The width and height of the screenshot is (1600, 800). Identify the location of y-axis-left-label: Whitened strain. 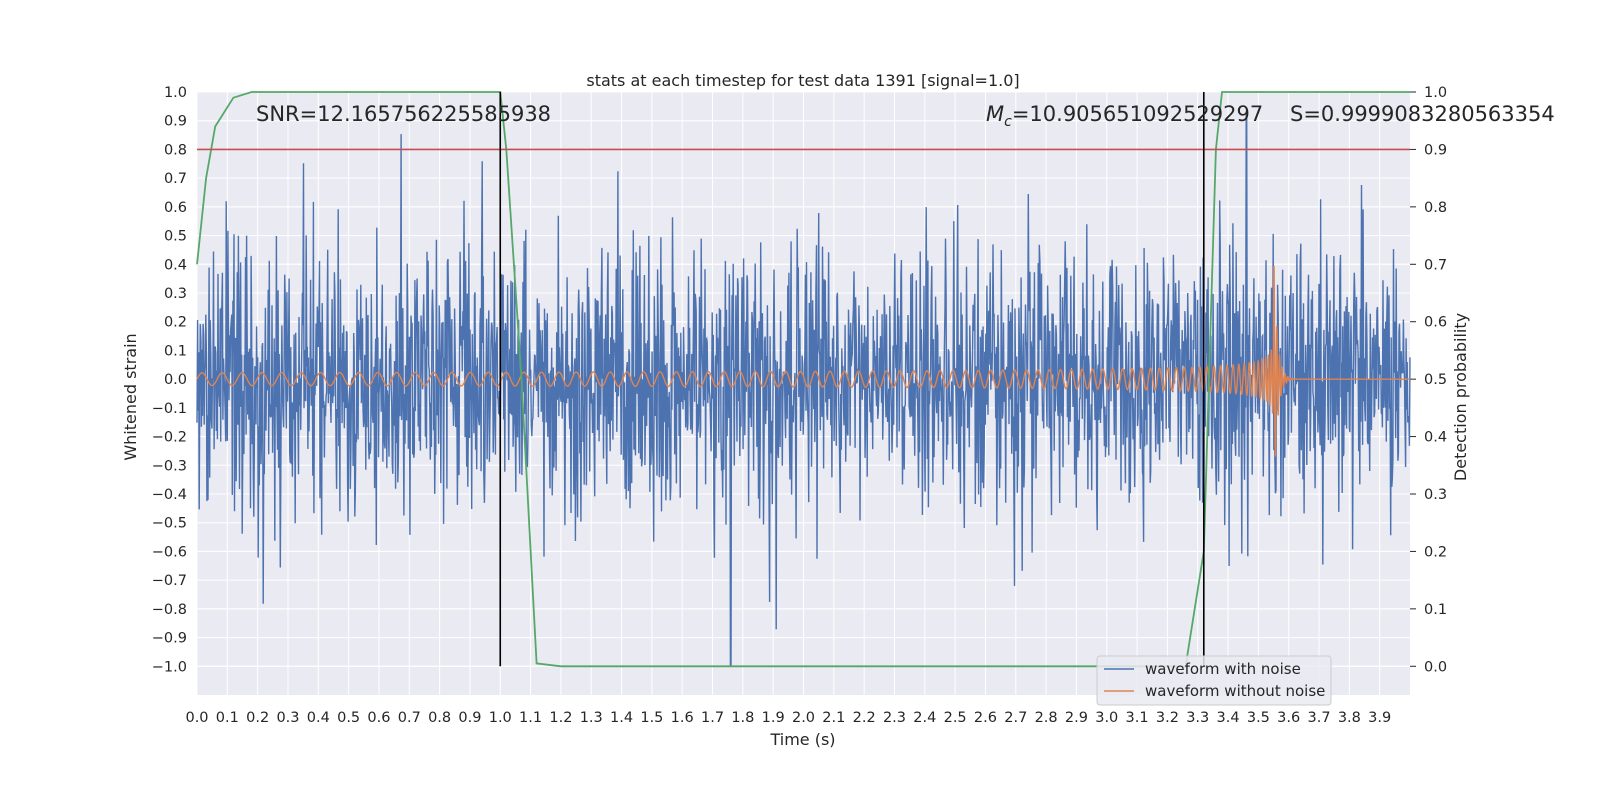
(130, 396).